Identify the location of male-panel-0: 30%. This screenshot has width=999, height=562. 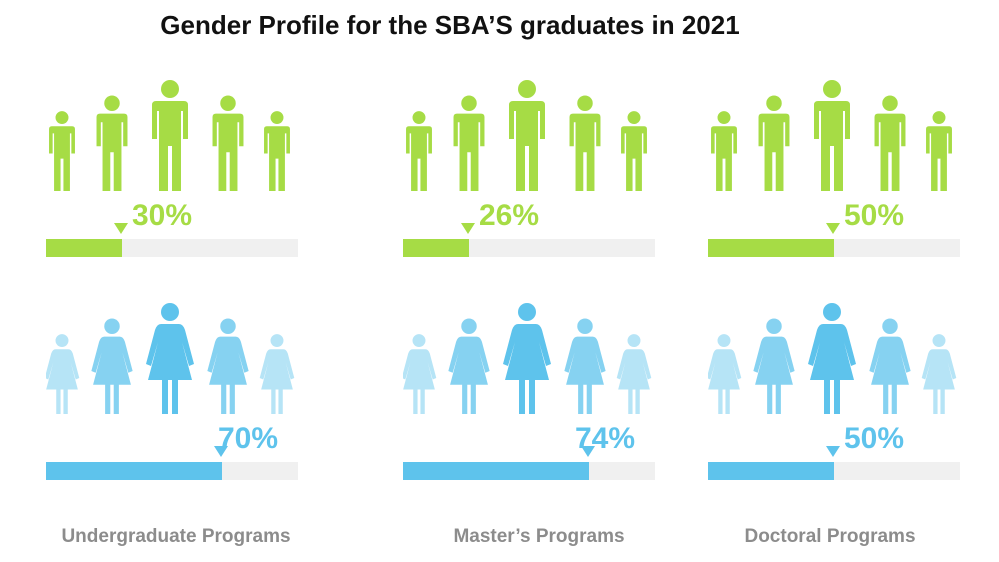
(181, 180).